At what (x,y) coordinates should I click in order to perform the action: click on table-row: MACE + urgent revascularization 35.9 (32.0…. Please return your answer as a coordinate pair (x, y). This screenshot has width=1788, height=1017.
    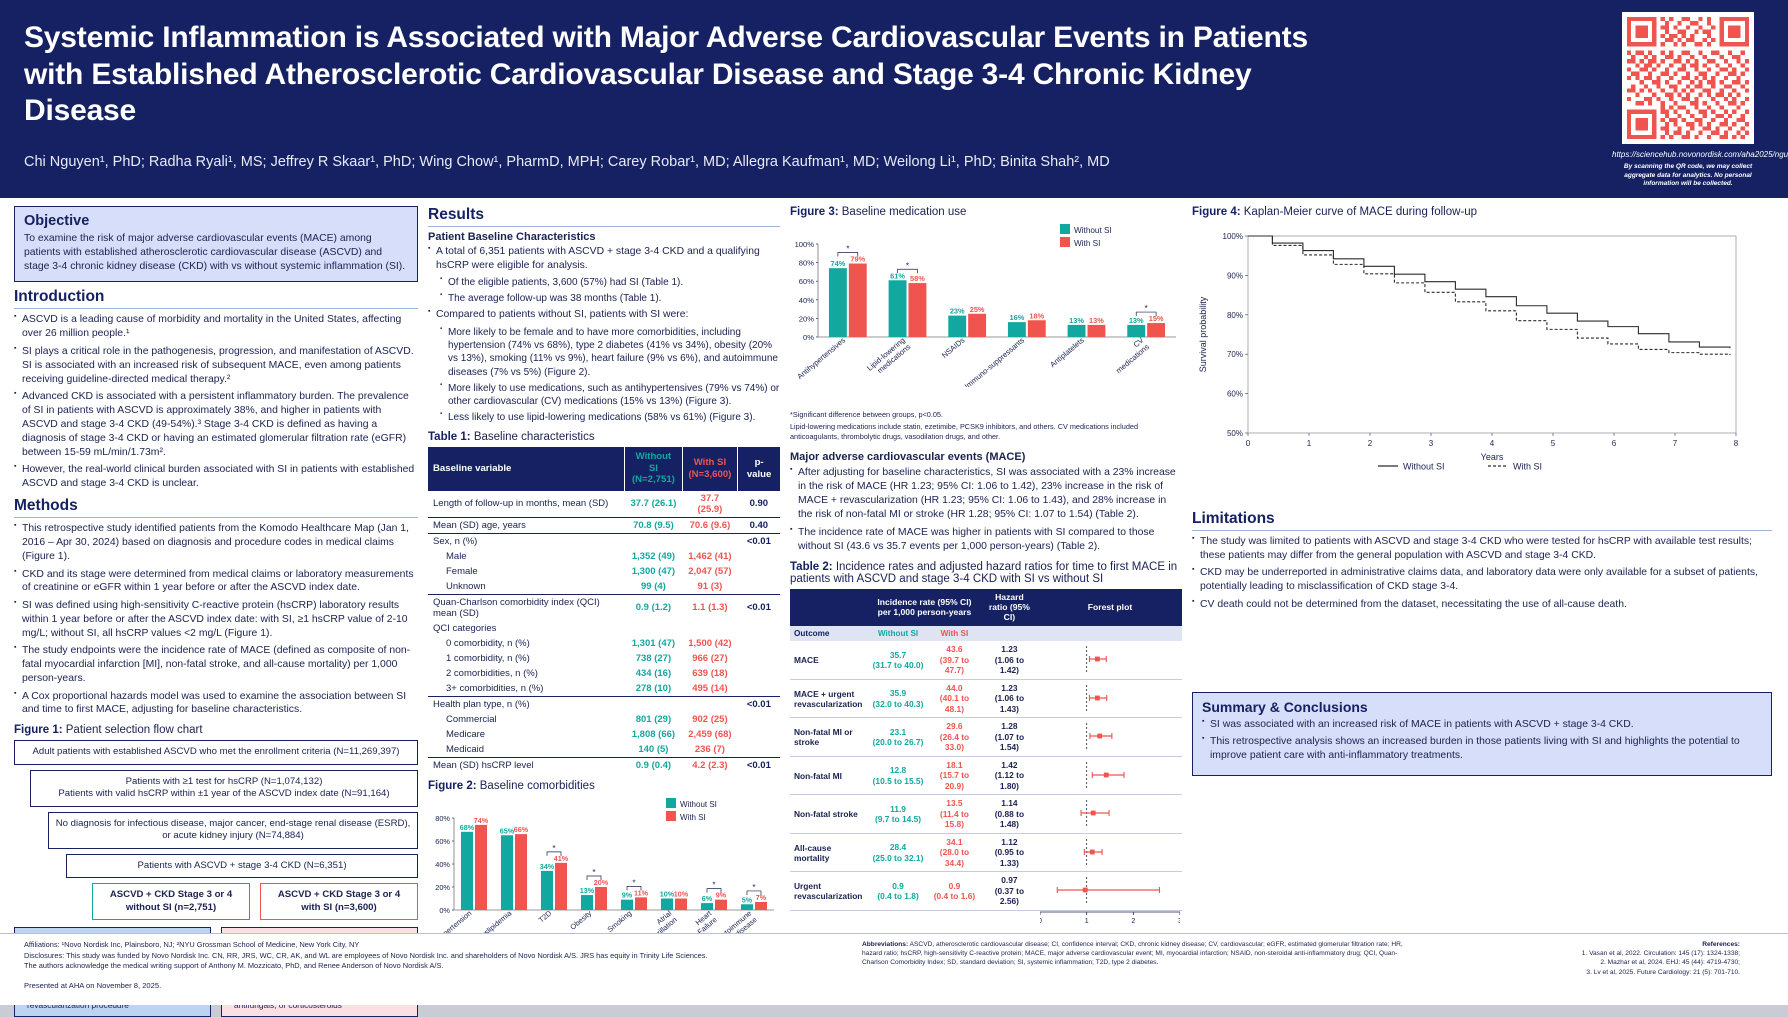
    Looking at the image, I should click on (986, 699).